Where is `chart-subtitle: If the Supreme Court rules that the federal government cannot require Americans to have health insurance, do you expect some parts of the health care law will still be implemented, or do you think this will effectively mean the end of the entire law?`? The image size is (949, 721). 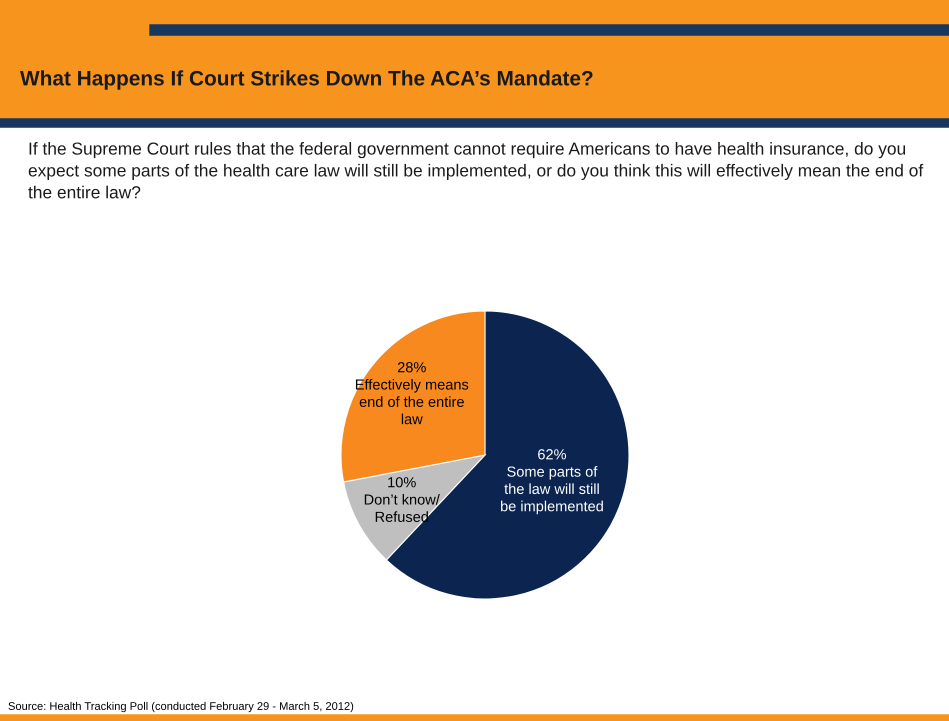
chart-subtitle: If the Supreme Court rules that the federal government cannot require Americans to have health insurance, do you expect some parts of the health care law will still be implemented, or do you think this will effectively mean the end of the entire law? is located at coordinates (476, 170).